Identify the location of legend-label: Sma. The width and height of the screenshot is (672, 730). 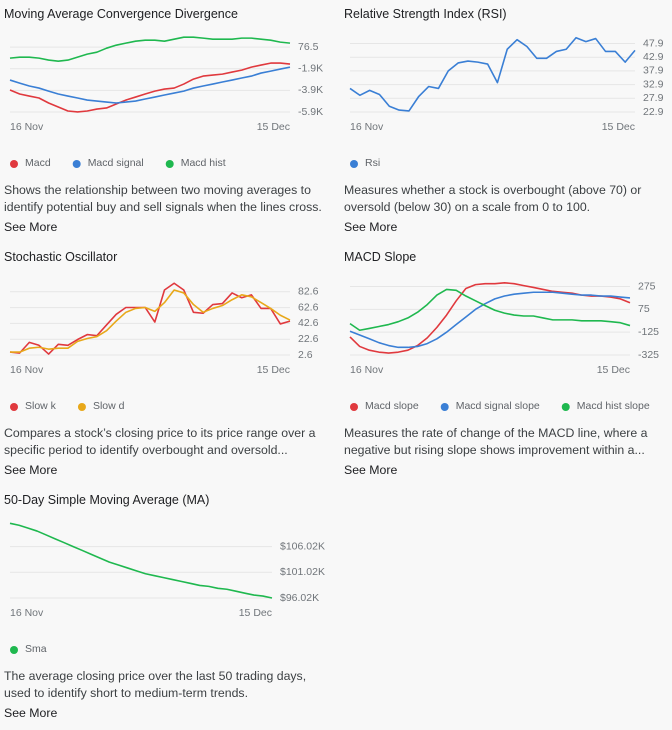
(36, 649).